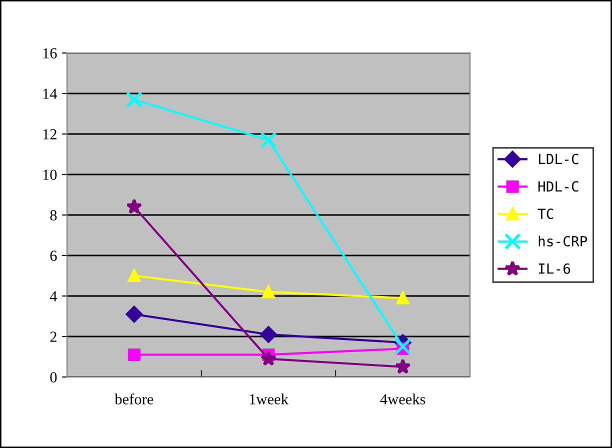 The image size is (612, 448). Describe the element at coordinates (558, 159) in the screenshot. I see `legend-label: LDL-C` at that location.